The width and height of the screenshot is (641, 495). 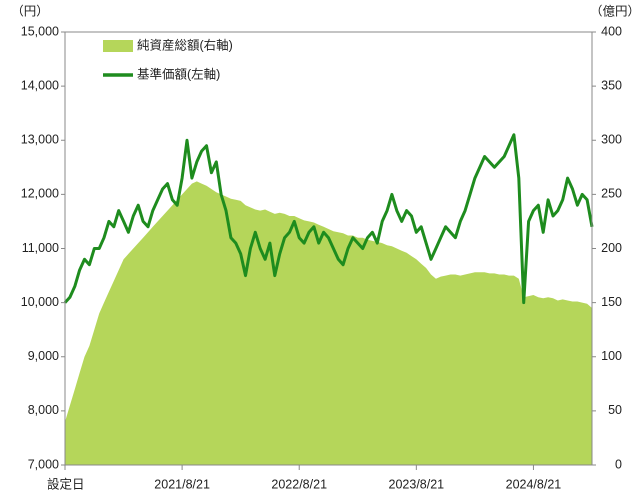 I want to click on y-tick-label: 8,000, so click(x=43, y=410).